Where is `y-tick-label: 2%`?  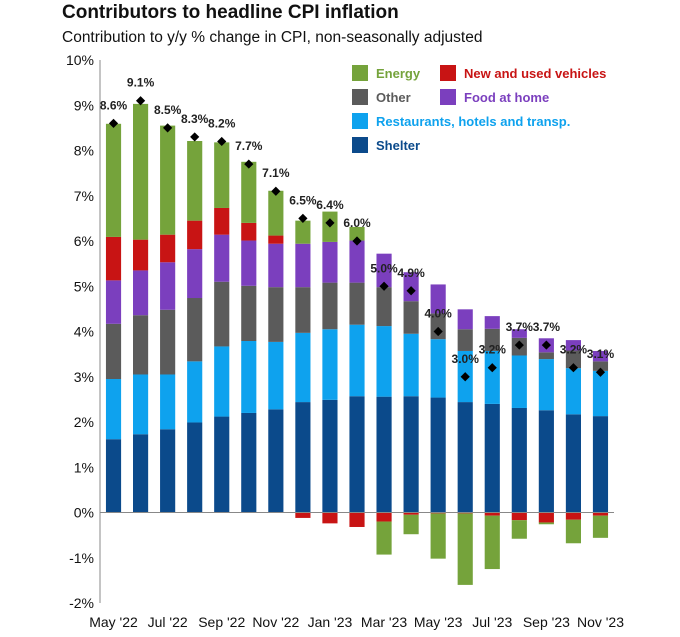
y-tick-label: 2% is located at coordinates (84, 422).